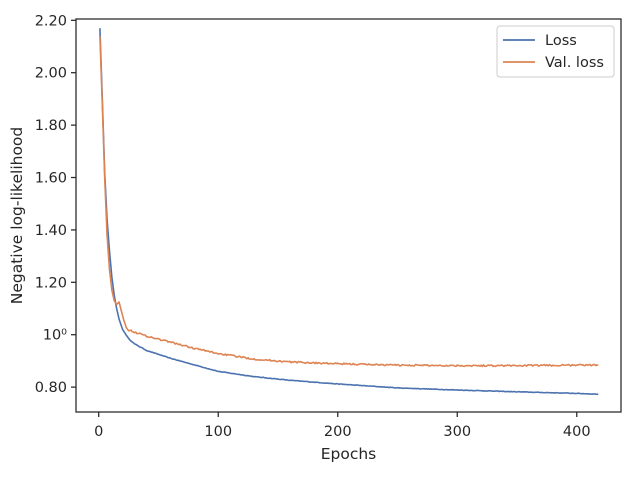 This screenshot has height=480, width=640. I want to click on x-tick-label: 200, so click(338, 432).